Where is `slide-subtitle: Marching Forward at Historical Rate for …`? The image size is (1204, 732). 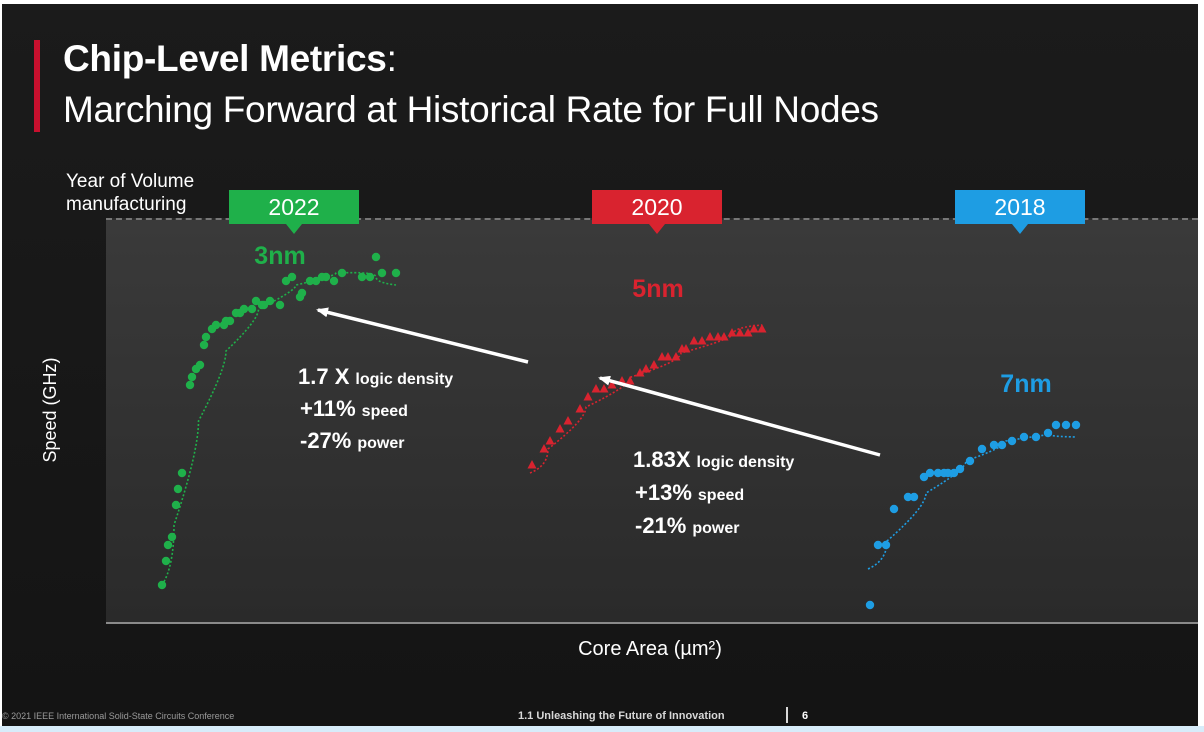 slide-subtitle: Marching Forward at Historical Rate for … is located at coordinates (471, 109).